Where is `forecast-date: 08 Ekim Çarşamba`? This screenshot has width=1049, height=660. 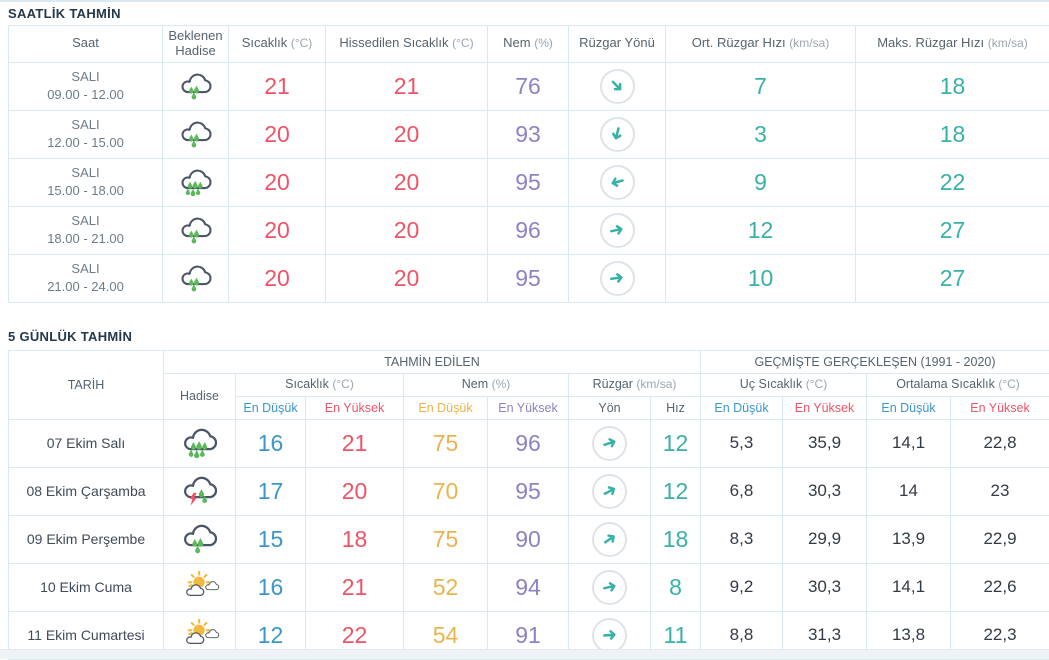 forecast-date: 08 Ekim Çarşamba is located at coordinates (86, 491).